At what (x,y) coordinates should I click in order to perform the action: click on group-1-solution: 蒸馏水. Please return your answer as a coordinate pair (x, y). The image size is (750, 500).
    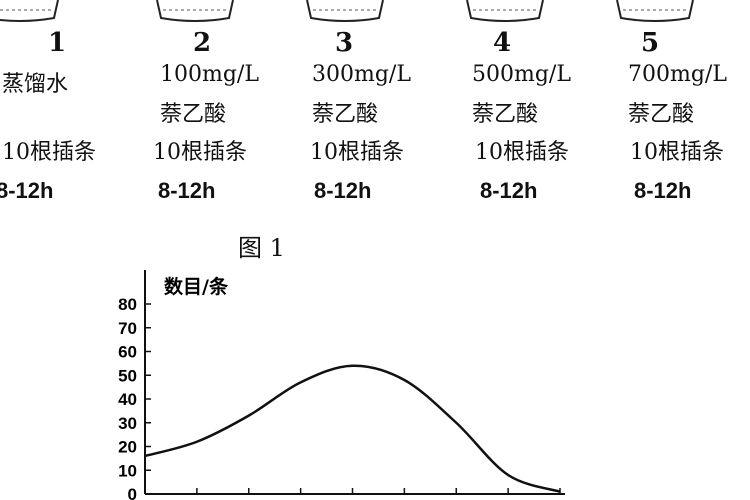
    Looking at the image, I should click on (35, 84).